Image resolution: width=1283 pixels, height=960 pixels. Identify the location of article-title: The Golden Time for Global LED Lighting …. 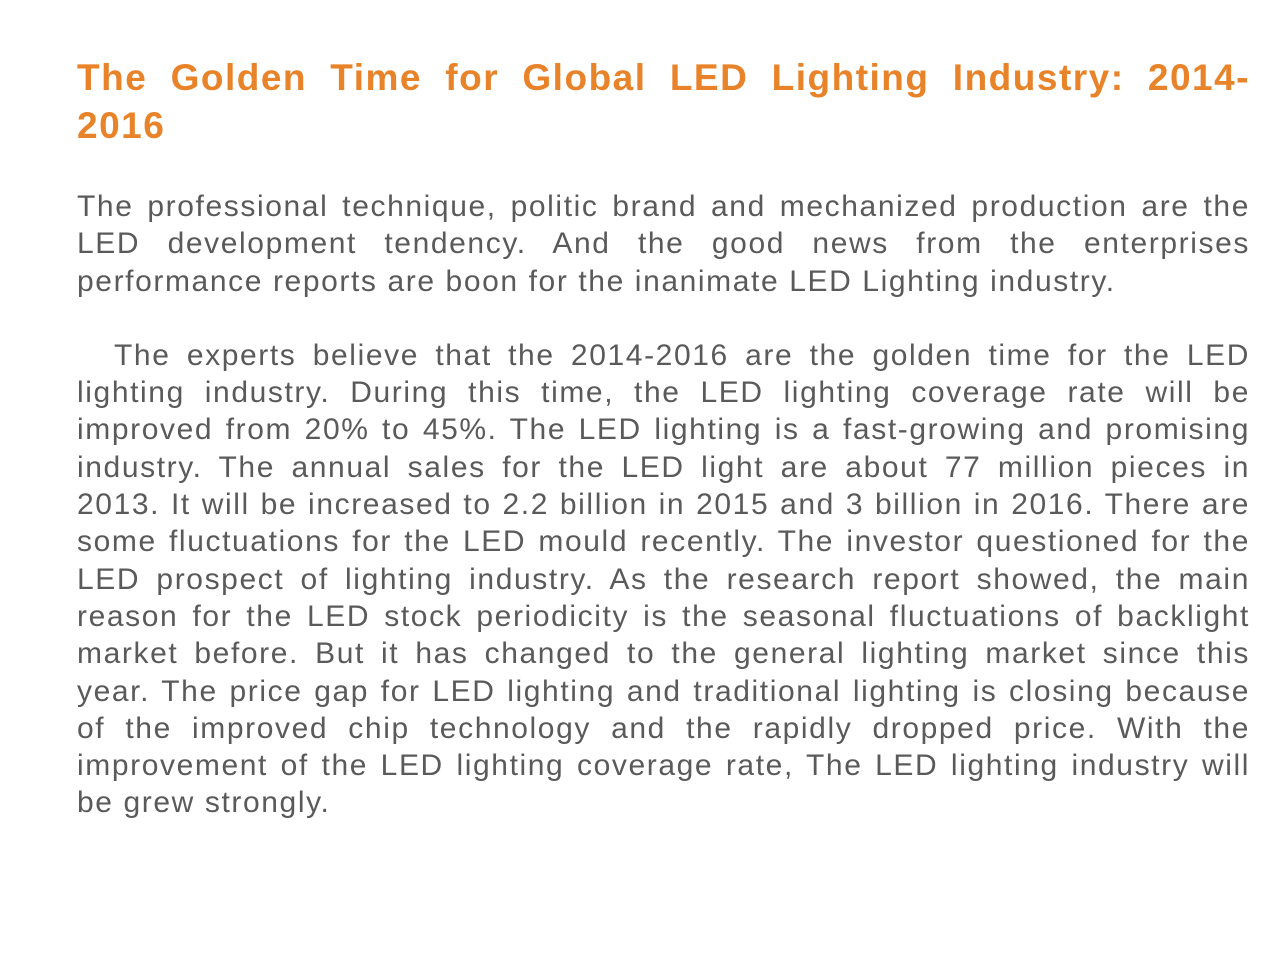
(663, 101).